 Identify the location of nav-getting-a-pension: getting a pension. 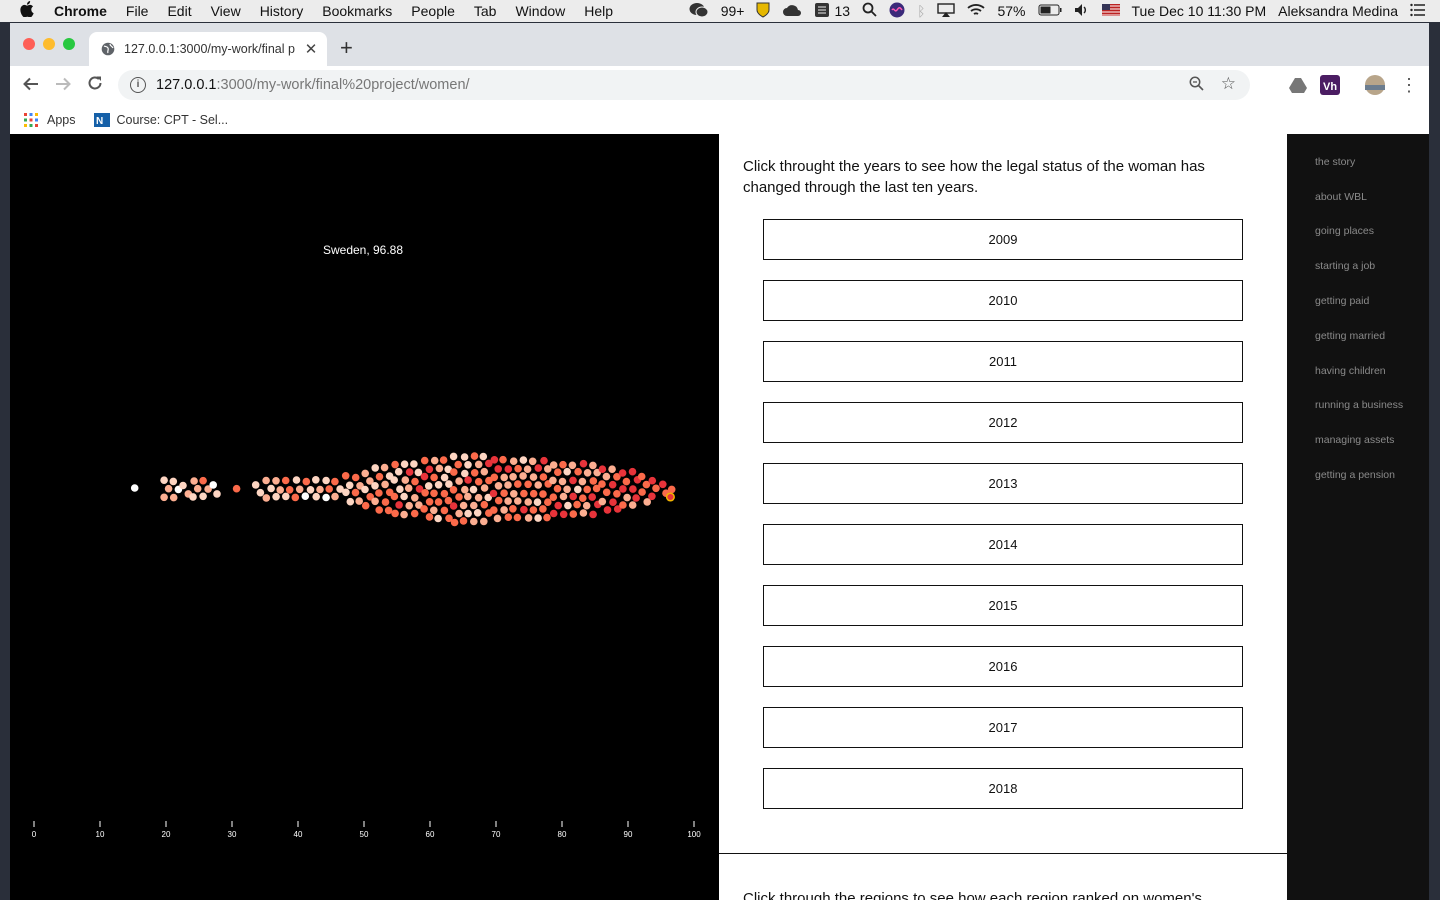
(1355, 475).